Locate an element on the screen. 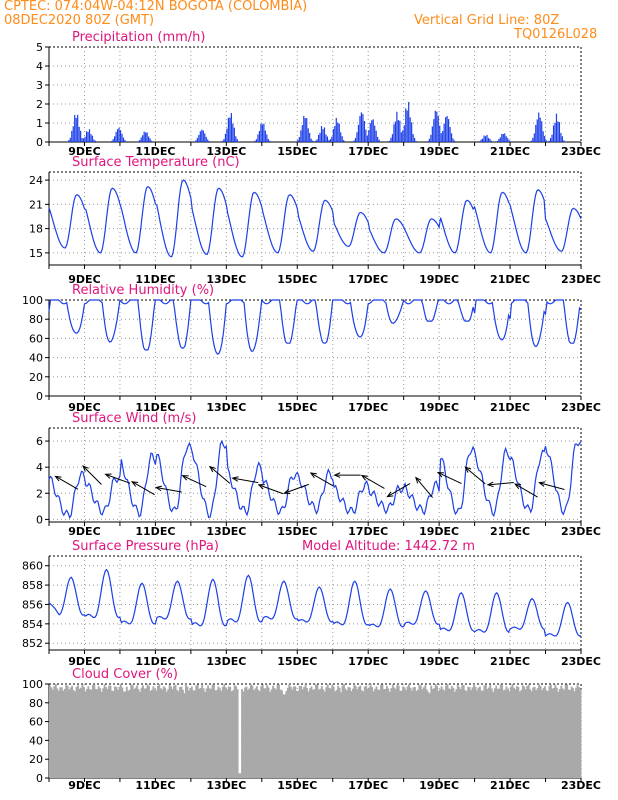  temperature-line is located at coordinates (315, 218).